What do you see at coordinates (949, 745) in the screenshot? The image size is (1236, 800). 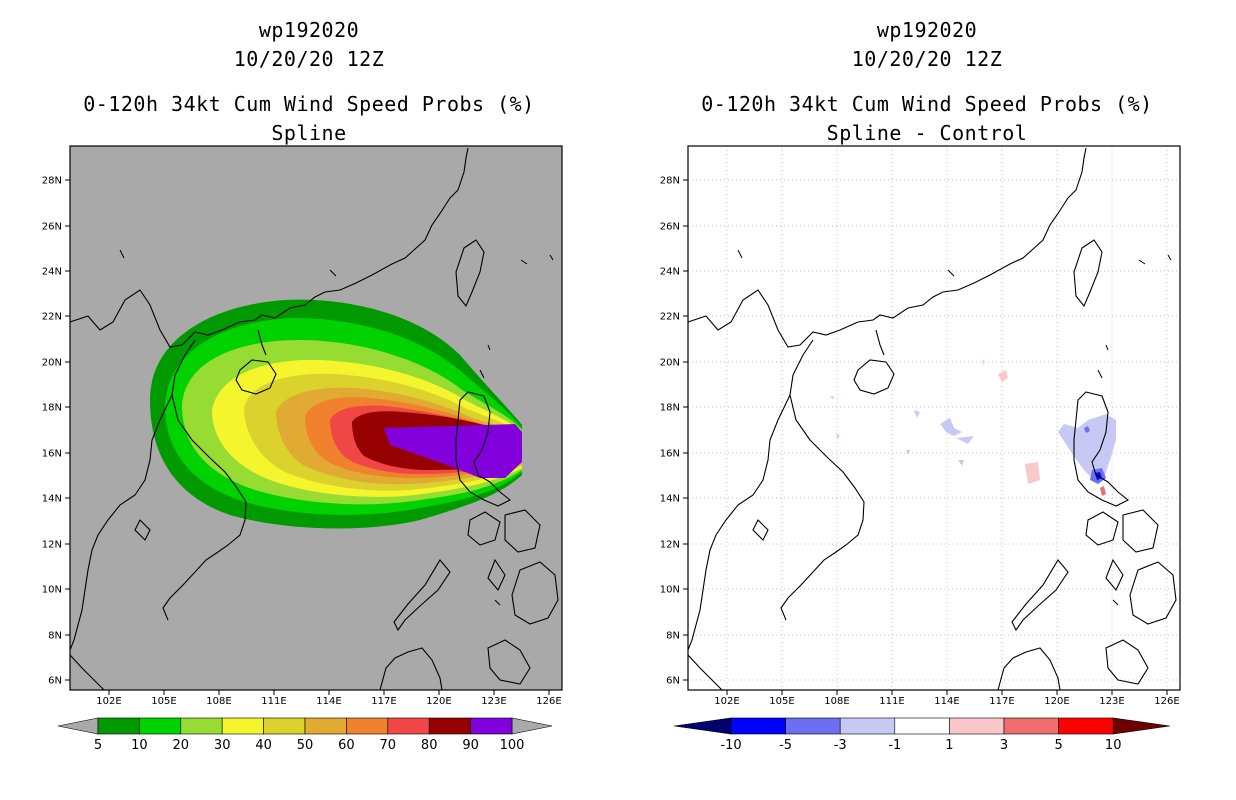 I see `colorbar-label: 1` at bounding box center [949, 745].